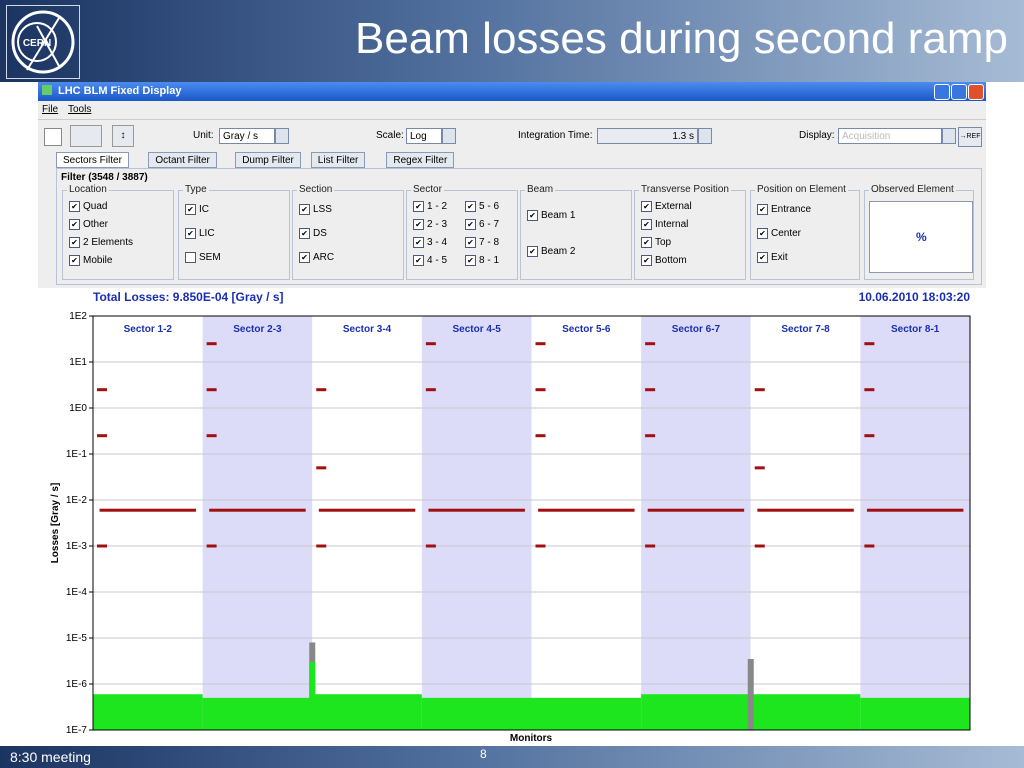  Describe the element at coordinates (182, 160) in the screenshot. I see `tab: Octant Filter` at that location.